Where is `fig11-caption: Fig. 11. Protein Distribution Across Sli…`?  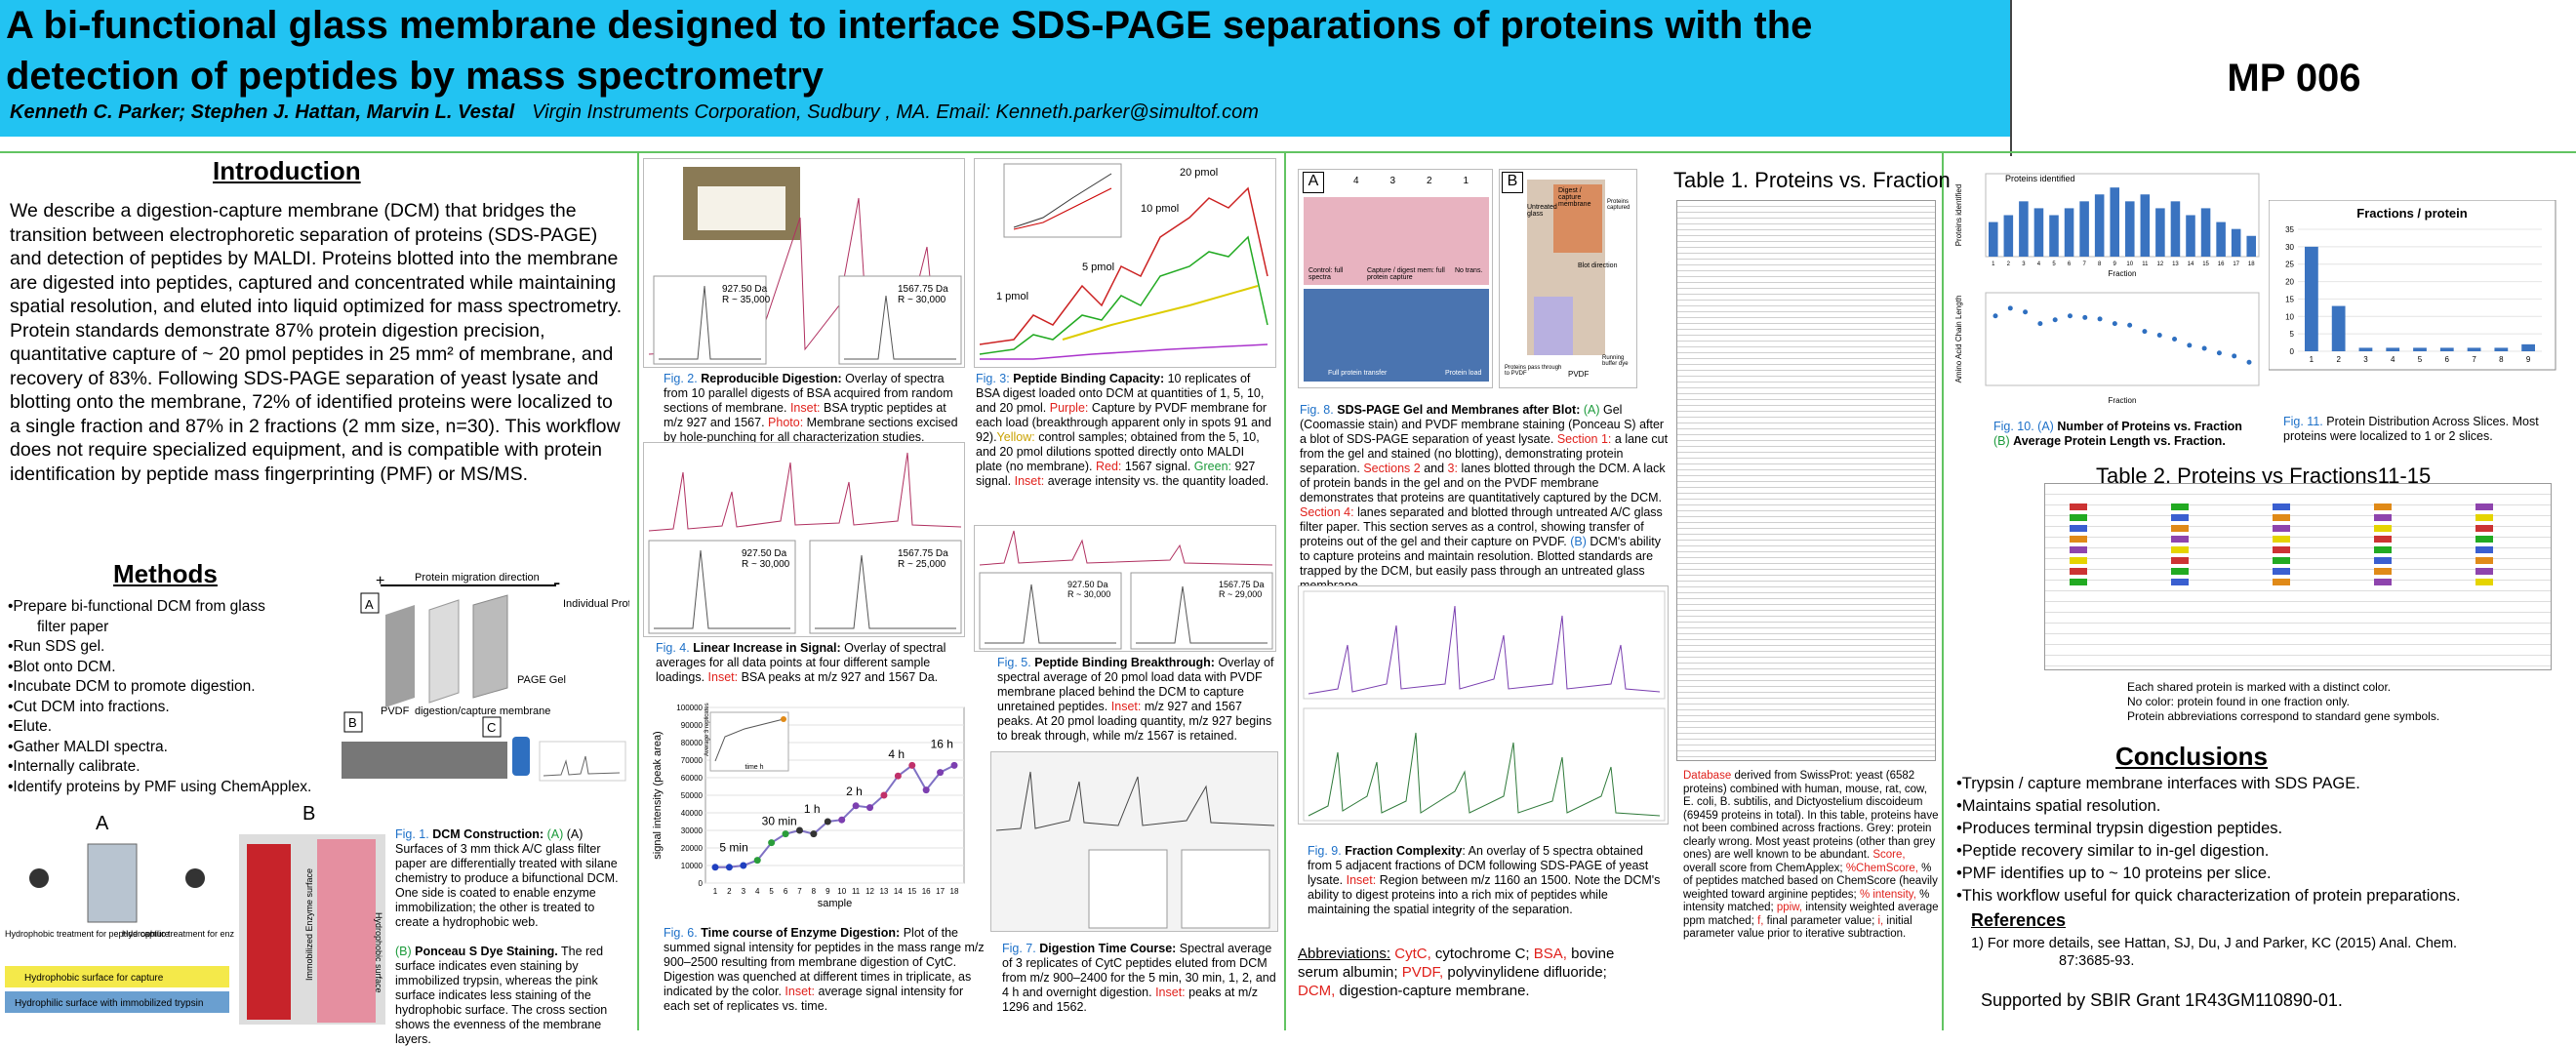 fig11-caption: Fig. 11. Protein Distribution Across Sli… is located at coordinates (2411, 429).